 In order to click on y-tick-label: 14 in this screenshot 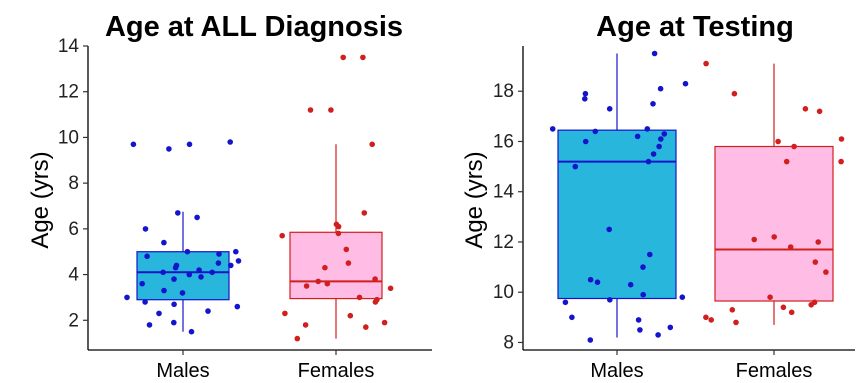, I will do `click(69, 46)`.